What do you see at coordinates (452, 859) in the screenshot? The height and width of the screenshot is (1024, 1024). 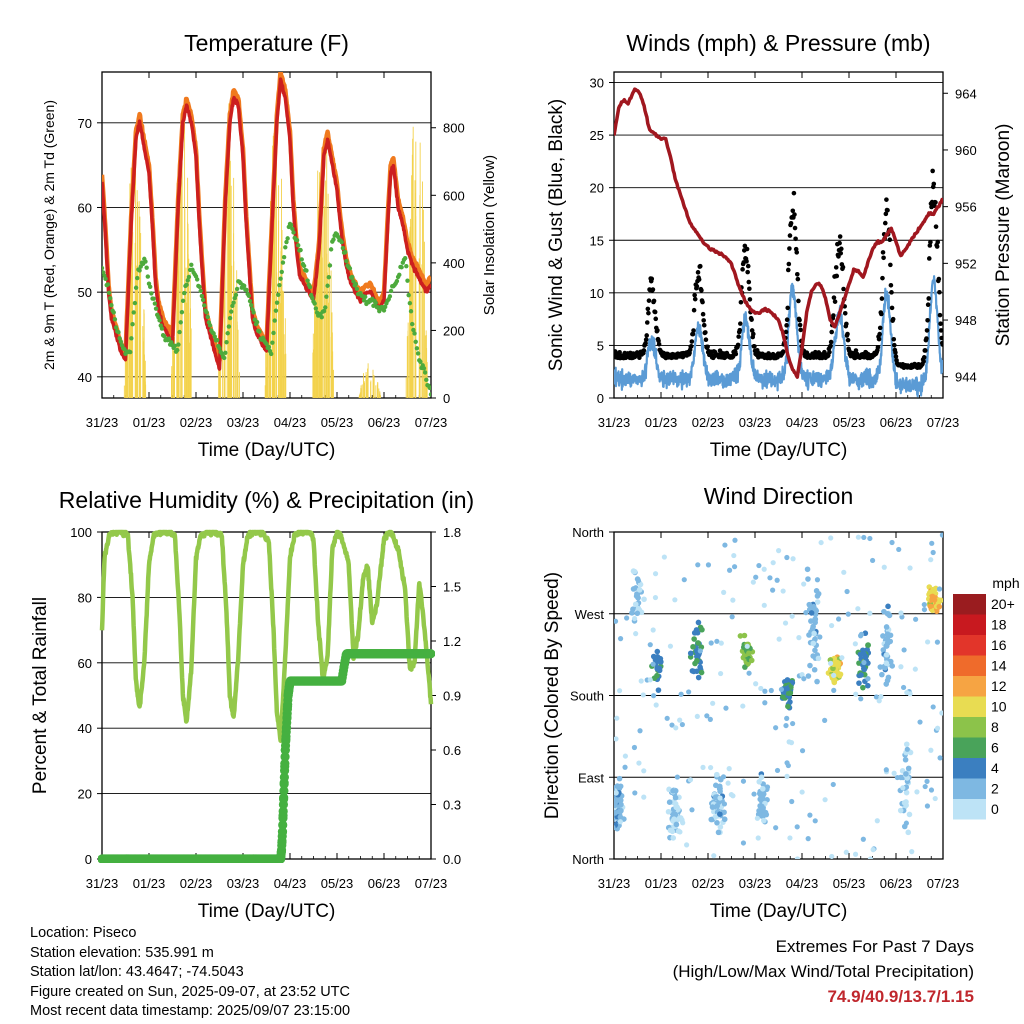 I see `p2-y-right-tick-label: 0.0` at bounding box center [452, 859].